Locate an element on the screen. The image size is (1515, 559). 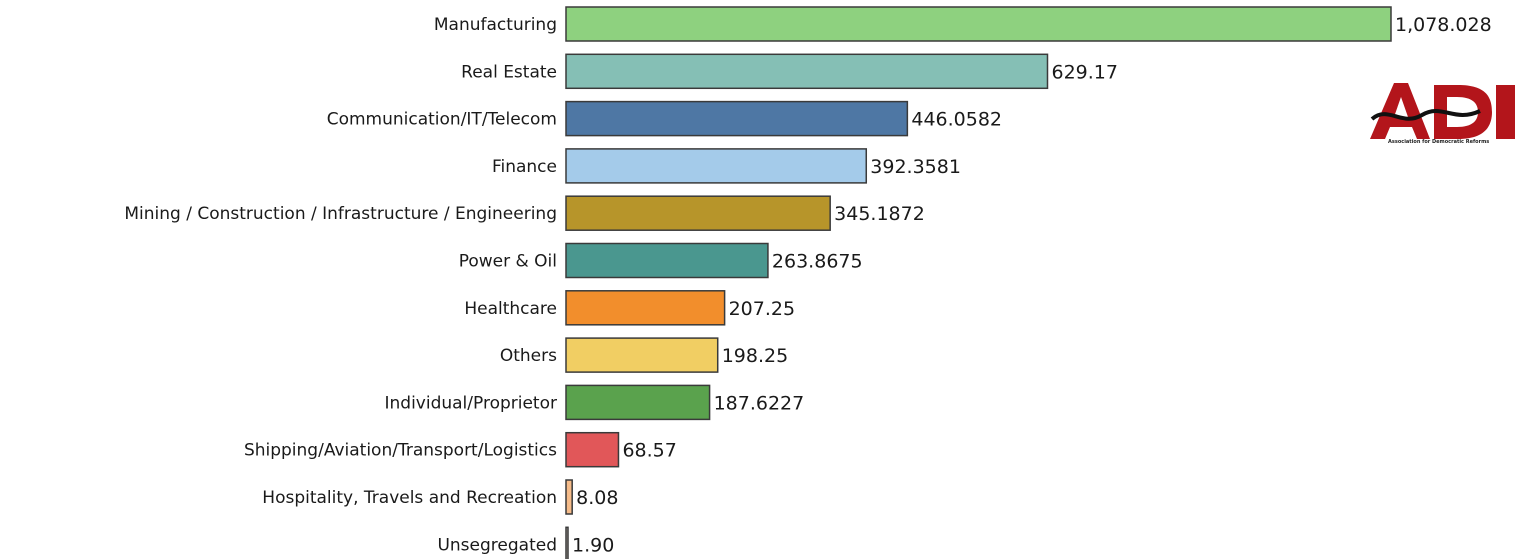
value-label: 446.0582 is located at coordinates (956, 120).